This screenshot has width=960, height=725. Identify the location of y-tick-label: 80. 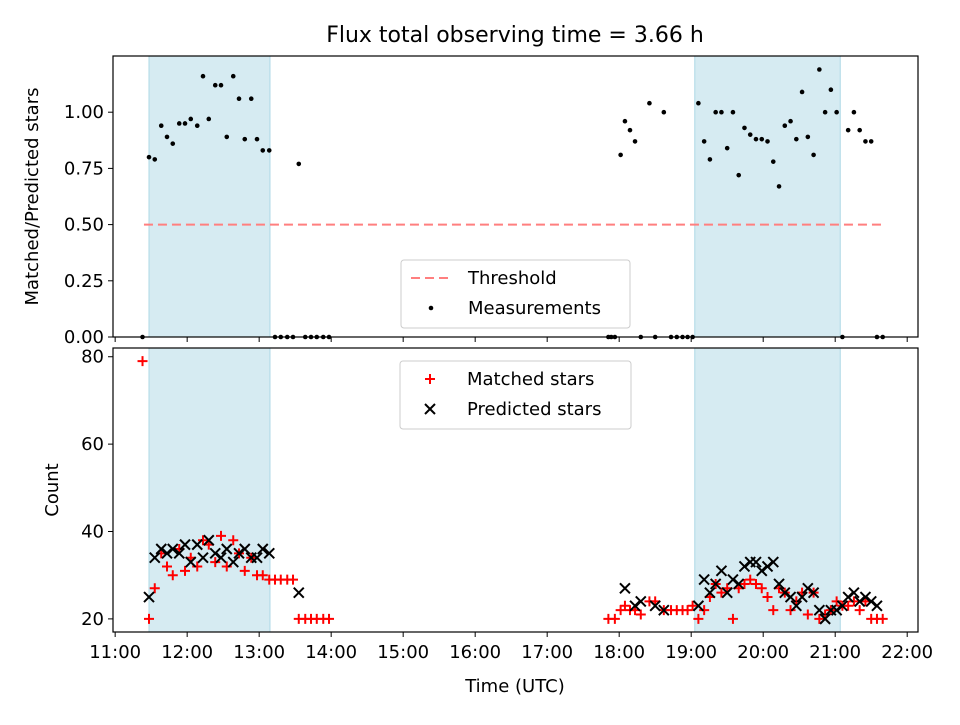
(92, 357).